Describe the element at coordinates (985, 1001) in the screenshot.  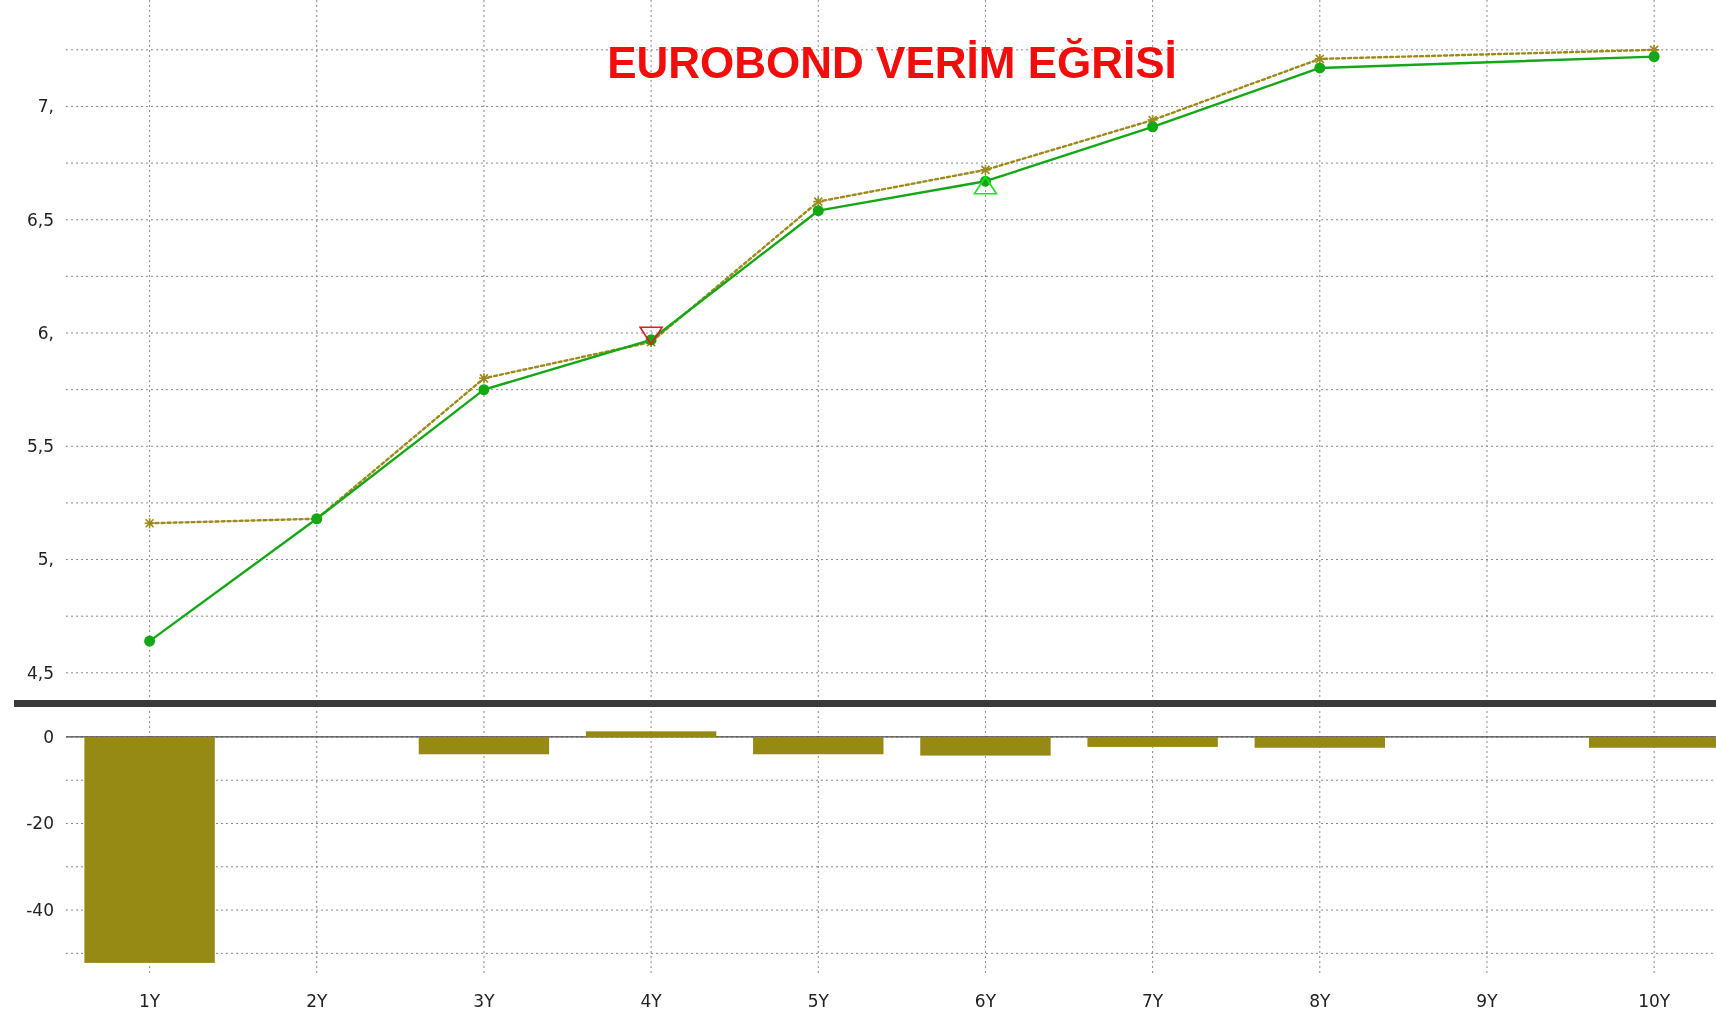
I see `x-tick-label: 6Y` at that location.